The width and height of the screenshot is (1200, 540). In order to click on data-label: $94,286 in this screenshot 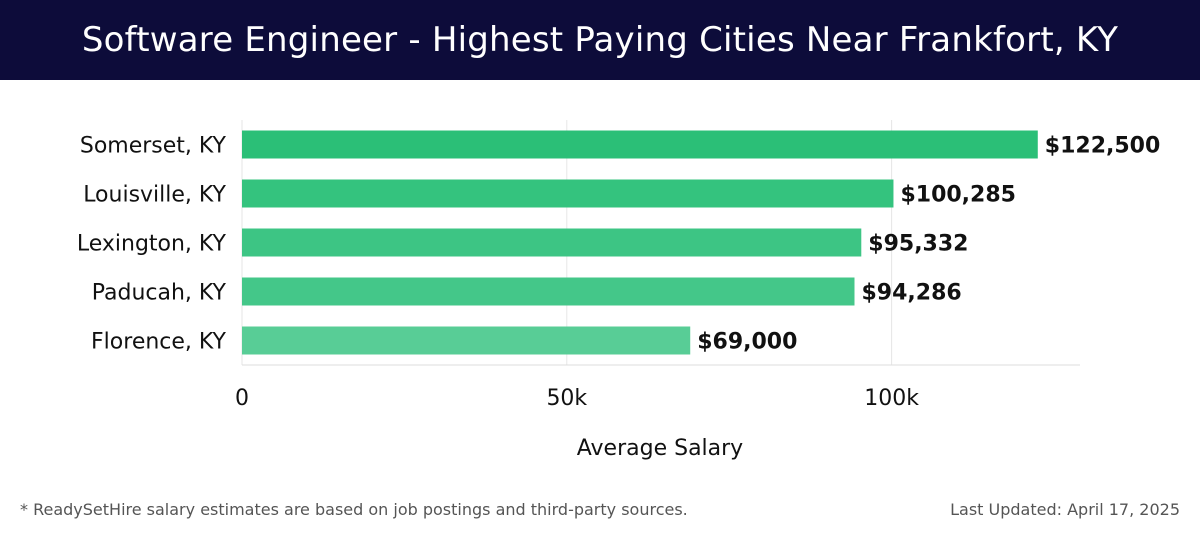, I will do `click(911, 293)`.